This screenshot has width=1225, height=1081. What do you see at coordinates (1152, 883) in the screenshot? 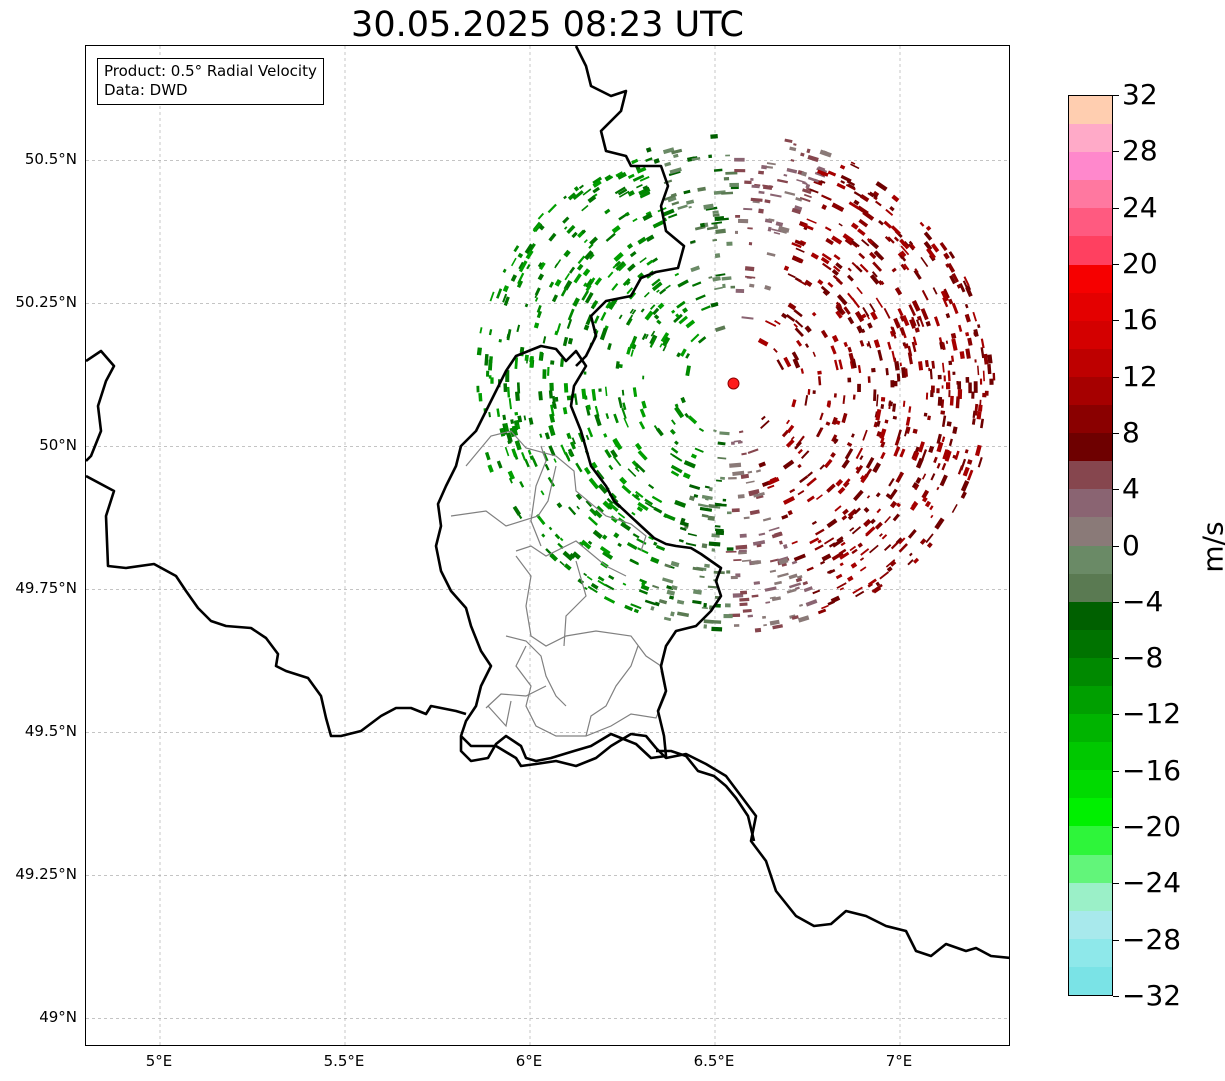
I see `colorbar-tick-label: −24` at bounding box center [1152, 883].